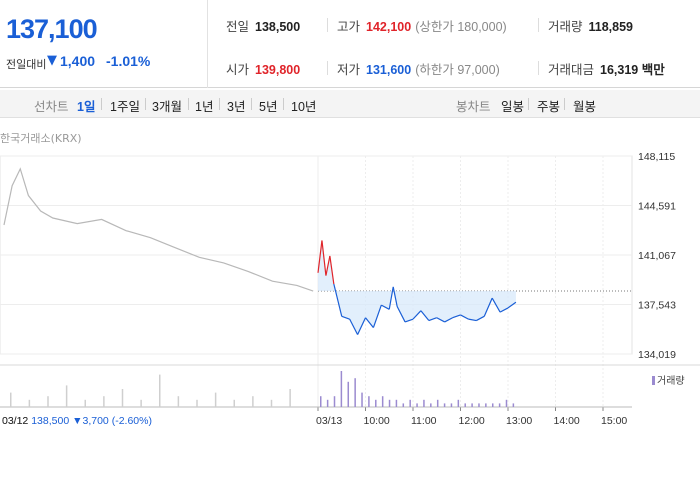  Describe the element at coordinates (656, 157) in the screenshot. I see `y-tick-label: 148,115` at that location.